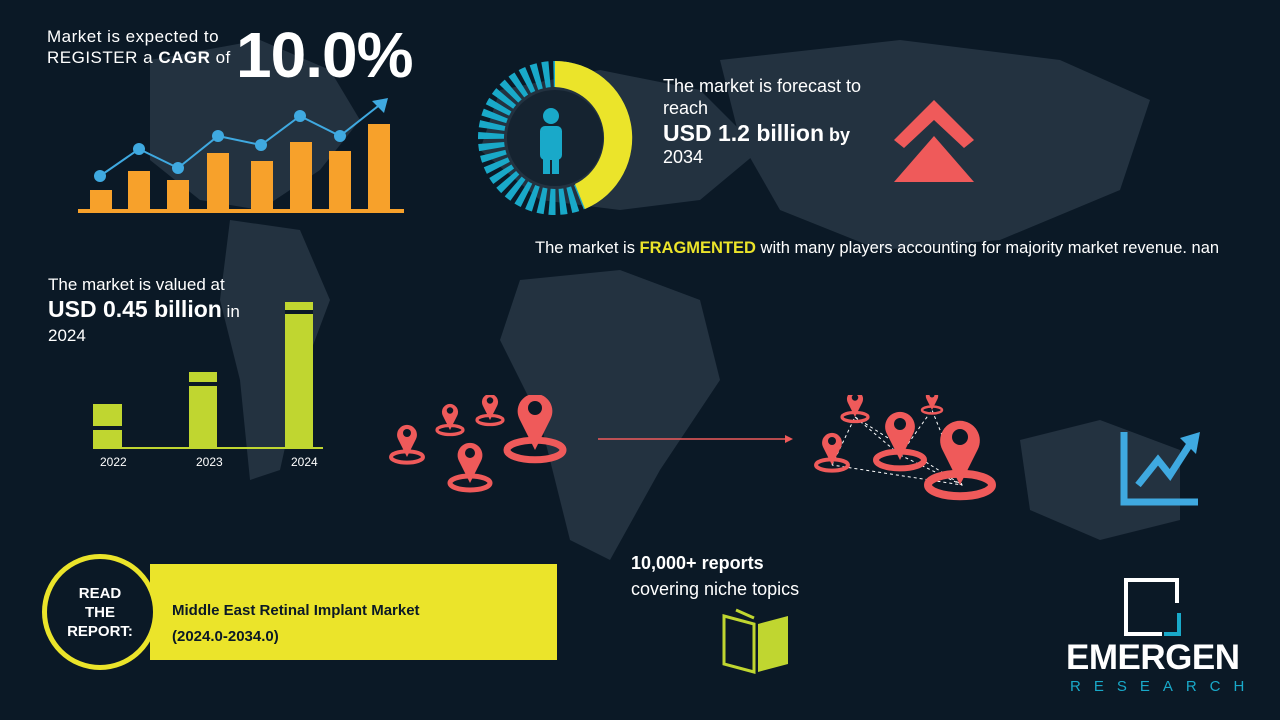 This screenshot has width=1280, height=720. What do you see at coordinates (555, 137) in the screenshot?
I see `donut-person-icon` at bounding box center [555, 137].